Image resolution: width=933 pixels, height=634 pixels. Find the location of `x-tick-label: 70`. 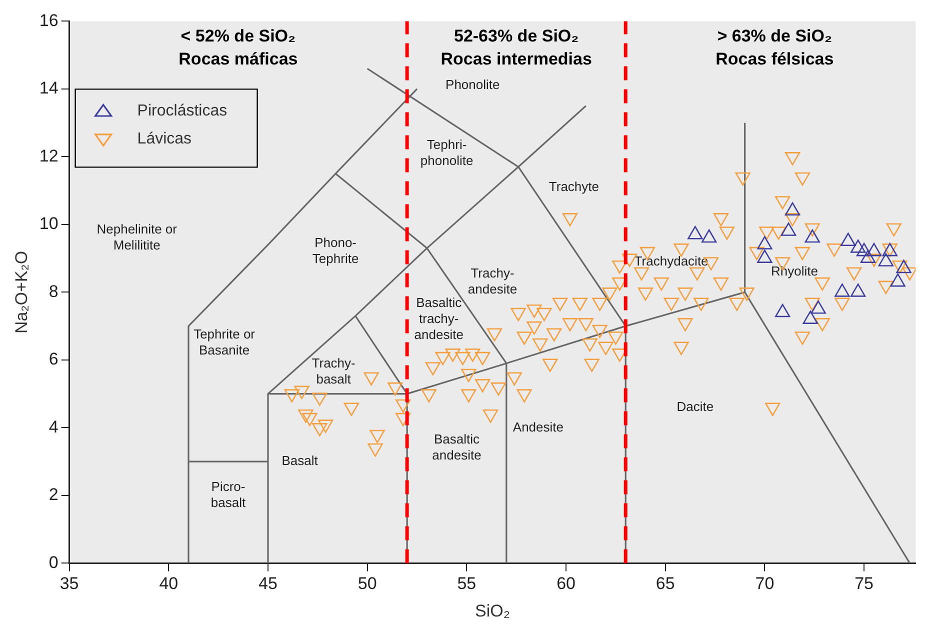

x-tick-label: 70 is located at coordinates (764, 584).